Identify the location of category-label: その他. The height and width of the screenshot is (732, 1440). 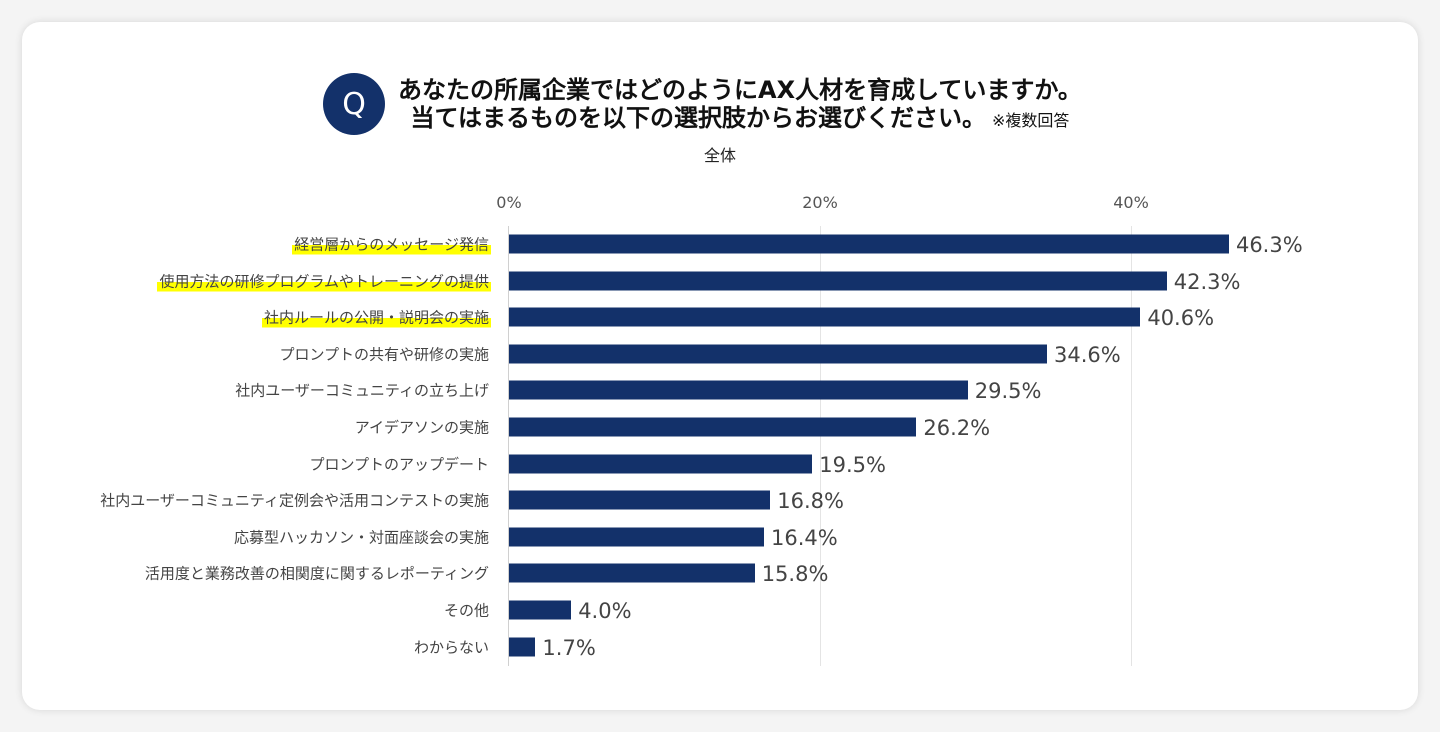
(466, 610).